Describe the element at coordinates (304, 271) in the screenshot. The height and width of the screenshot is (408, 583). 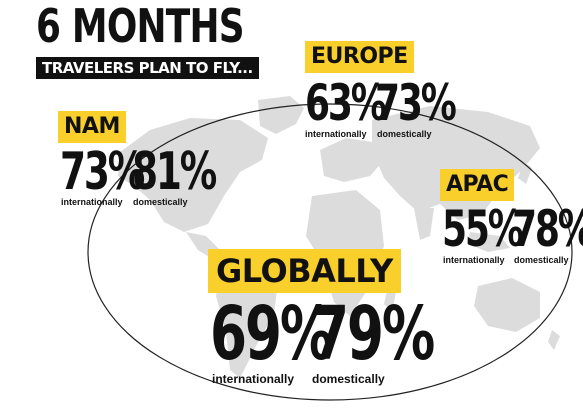
I see `global-label: GLOBALLY` at that location.